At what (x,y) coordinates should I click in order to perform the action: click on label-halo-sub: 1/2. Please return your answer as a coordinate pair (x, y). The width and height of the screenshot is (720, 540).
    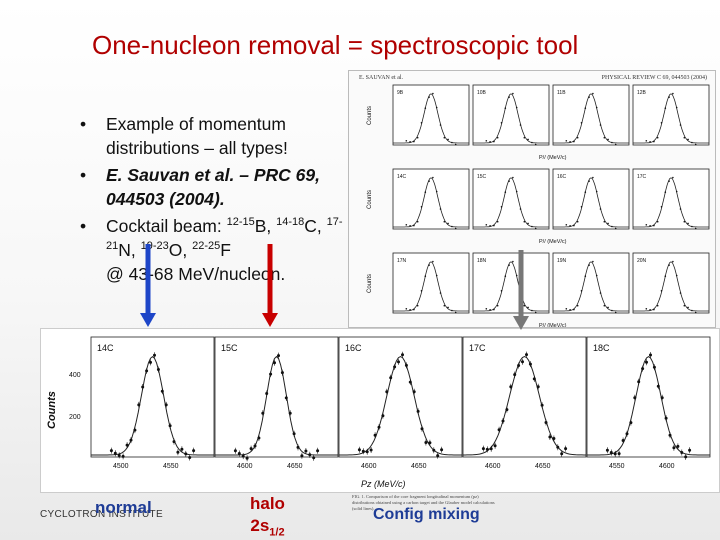
    Looking at the image, I should click on (277, 532).